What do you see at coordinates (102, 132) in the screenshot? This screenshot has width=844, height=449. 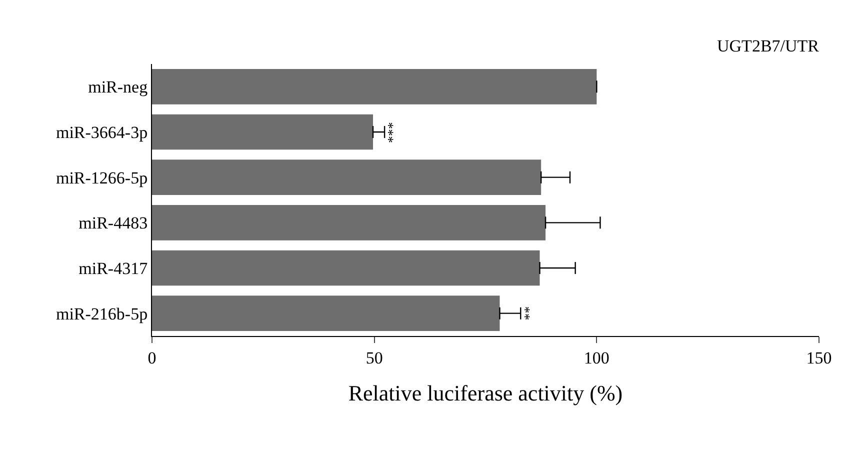 I see `y-tick-label: miR-3664-3p` at bounding box center [102, 132].